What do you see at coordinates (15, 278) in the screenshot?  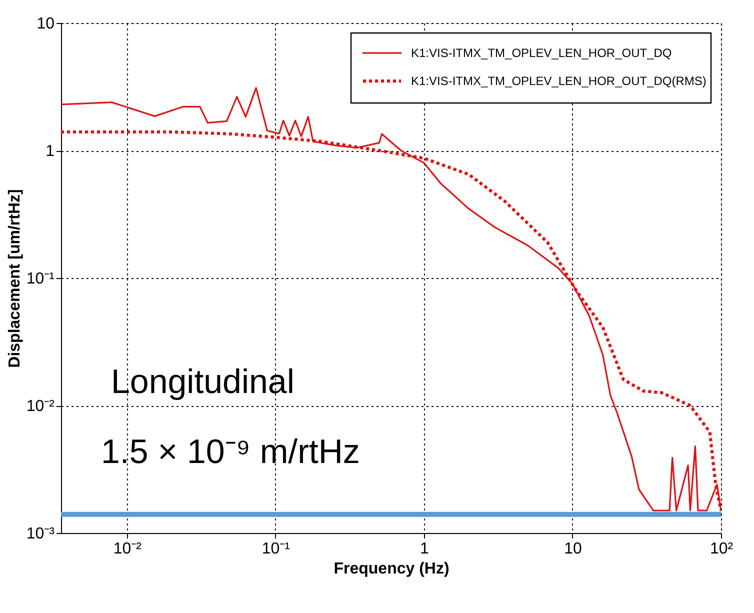 I see `y-axis-title: Displacement [um/rtHz]` at bounding box center [15, 278].